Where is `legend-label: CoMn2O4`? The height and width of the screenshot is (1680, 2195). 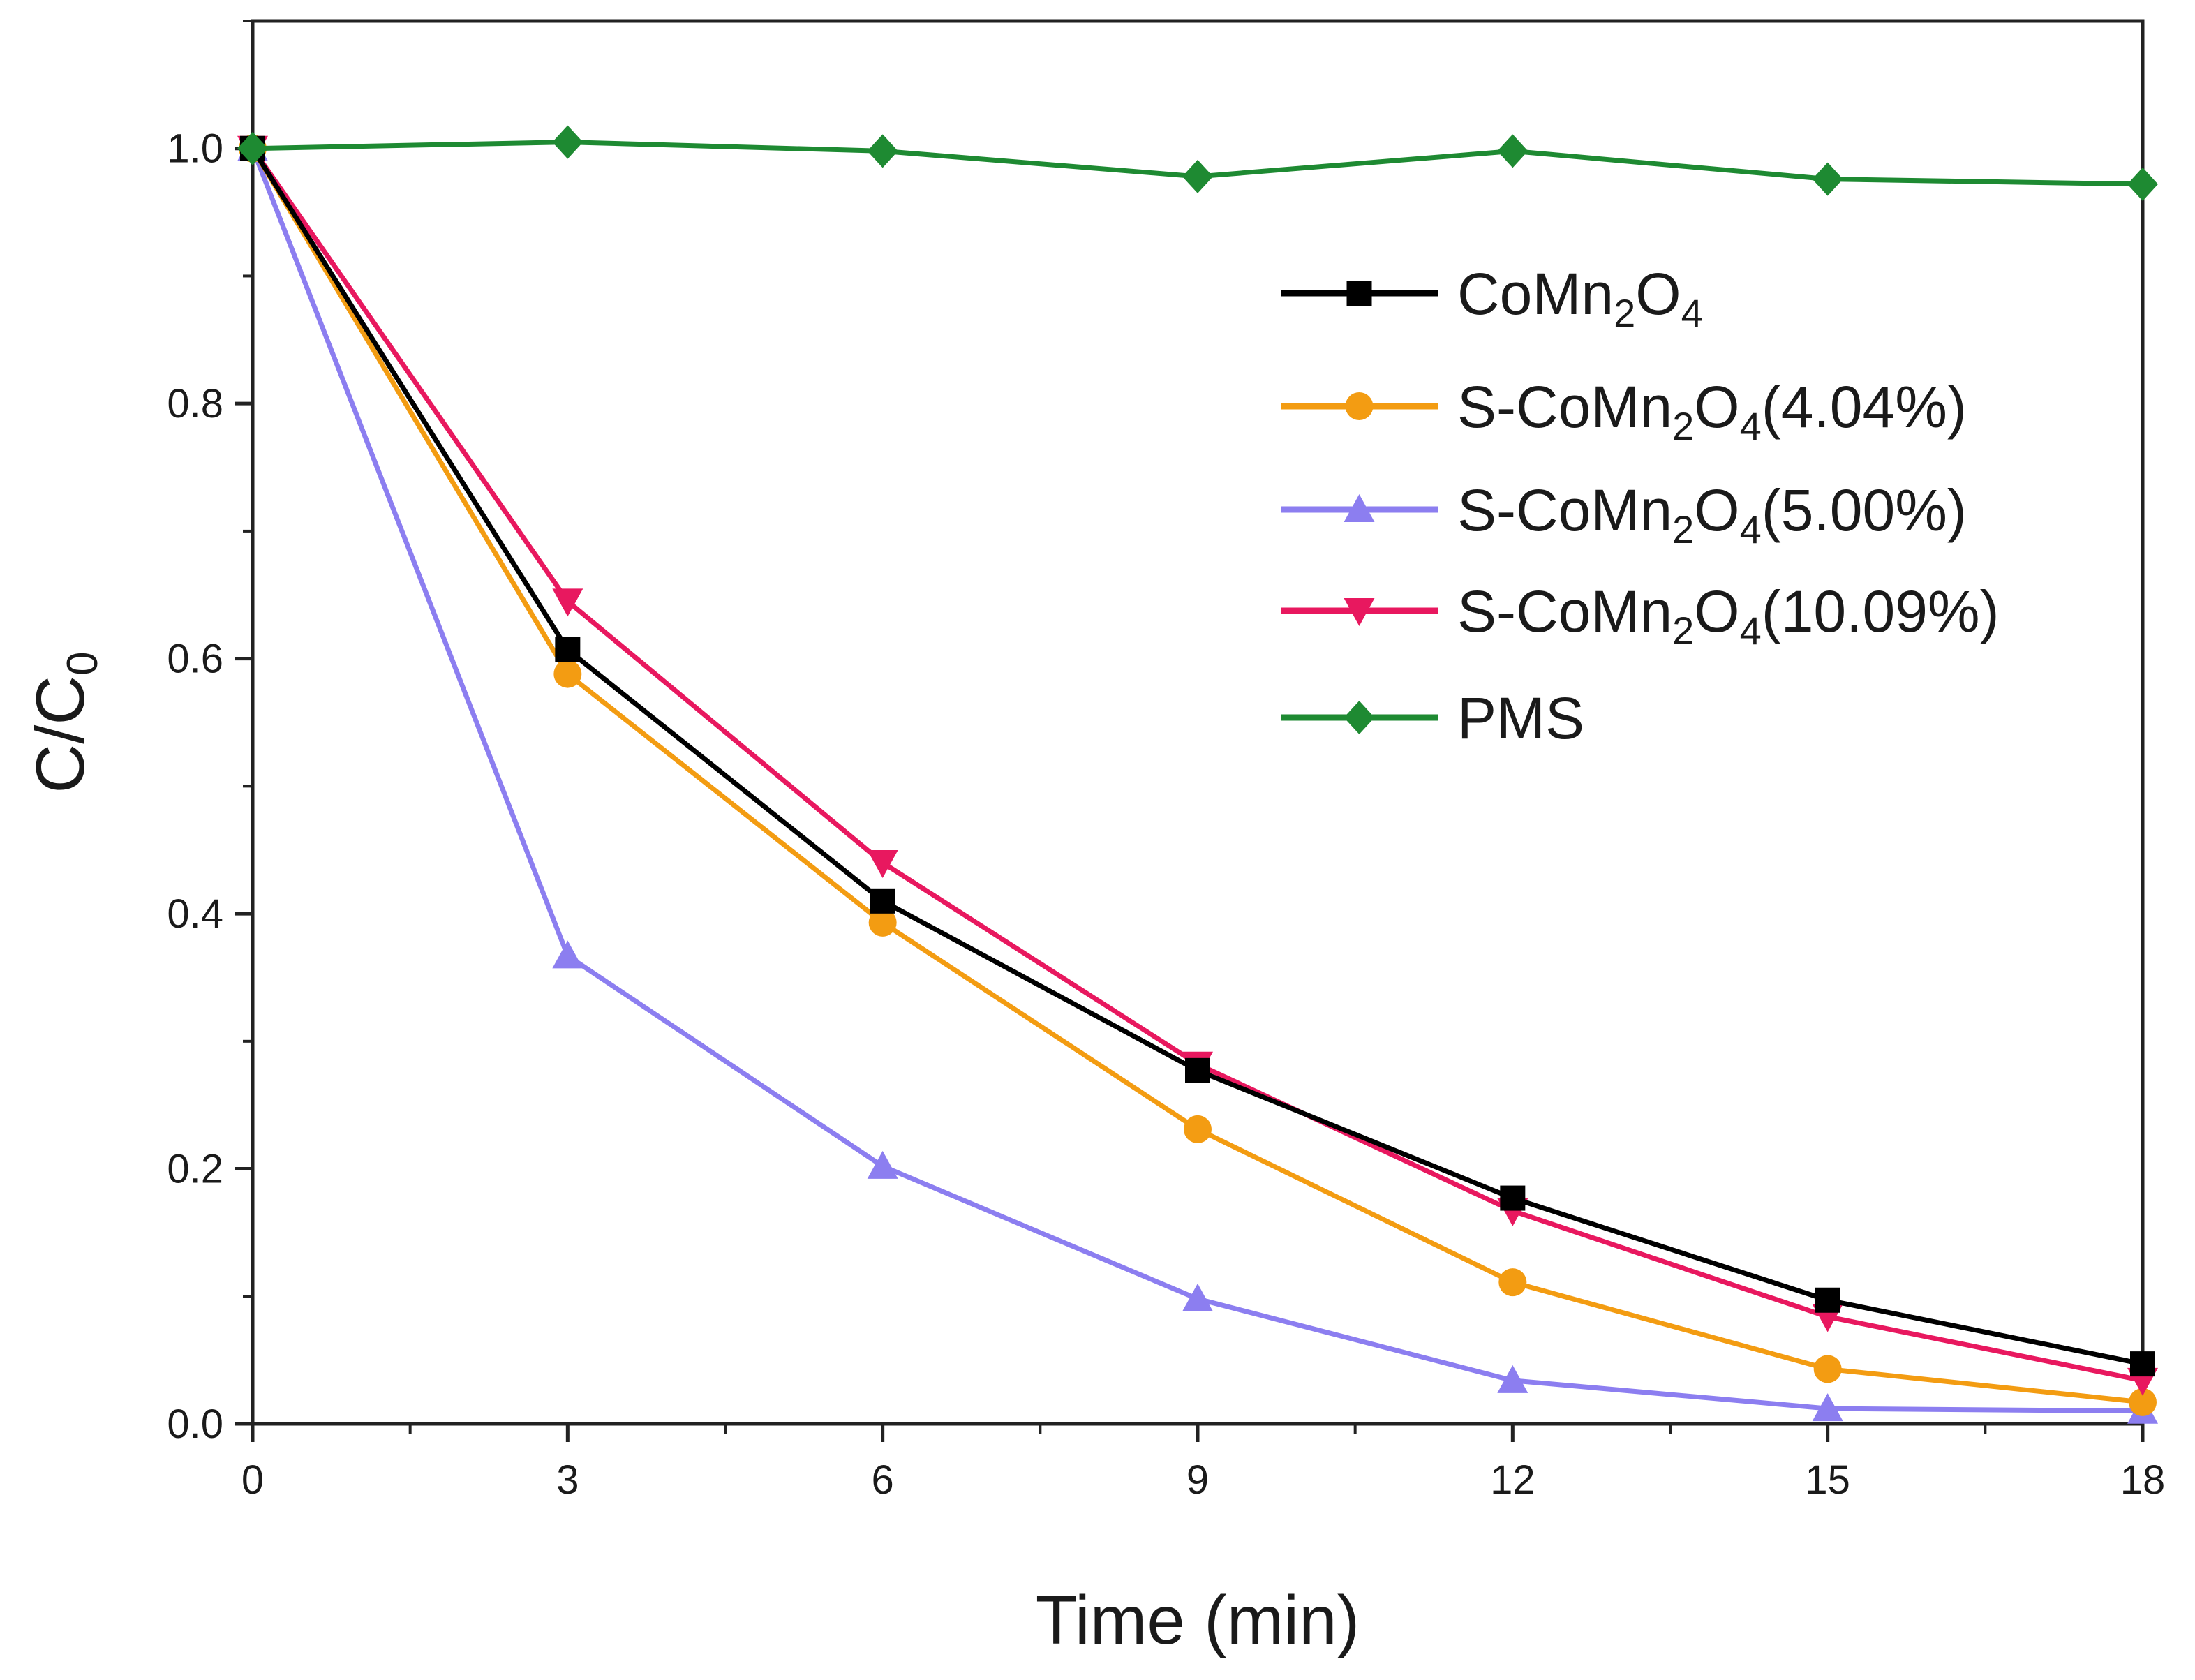
legend-label: CoMn2O4 is located at coordinates (1580, 298).